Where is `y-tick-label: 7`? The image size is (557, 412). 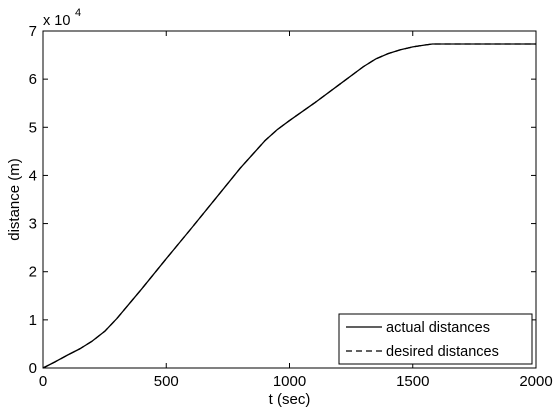
y-tick-label: 7 is located at coordinates (33, 31).